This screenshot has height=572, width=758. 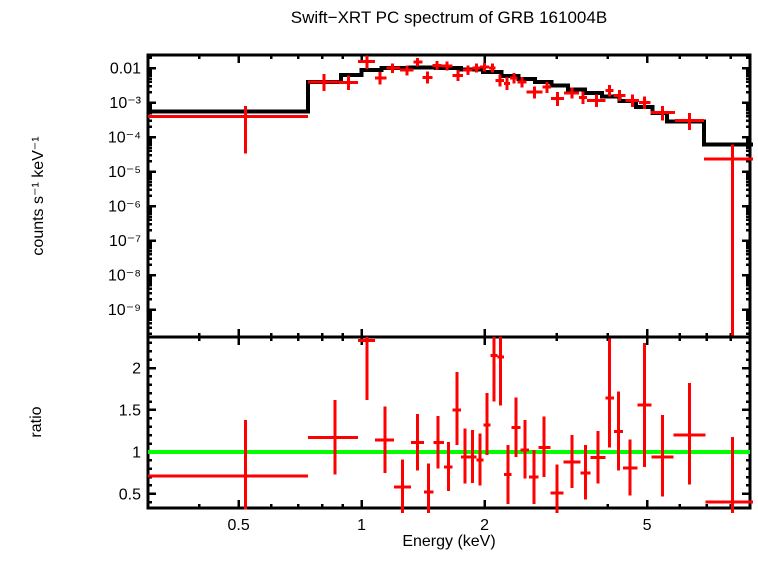 What do you see at coordinates (124, 207) in the screenshot?
I see `svg-text: 10⁻⁶` at bounding box center [124, 207].